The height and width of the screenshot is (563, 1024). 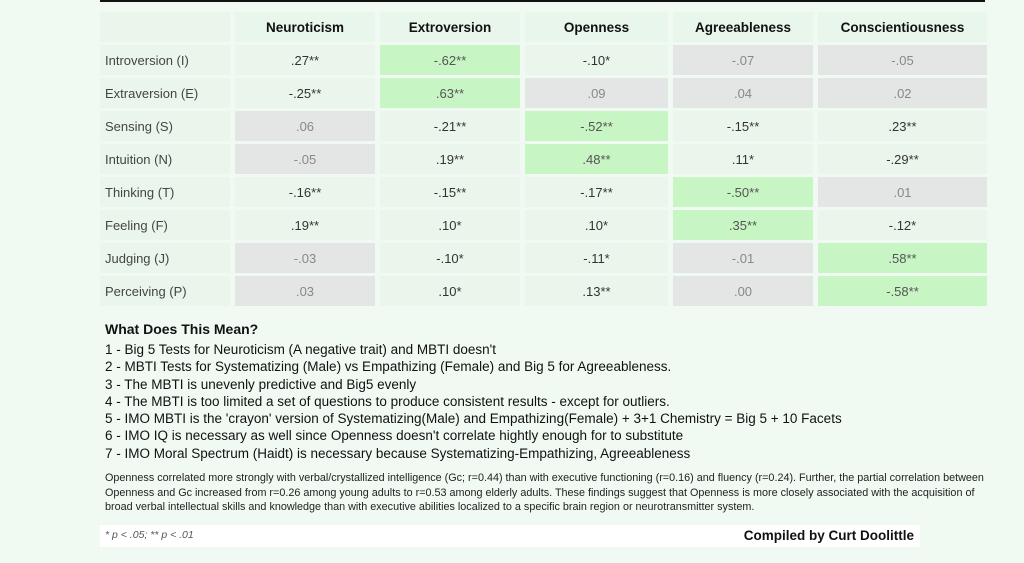 What do you see at coordinates (743, 225) in the screenshot?
I see `correlation-cell: .35**` at bounding box center [743, 225].